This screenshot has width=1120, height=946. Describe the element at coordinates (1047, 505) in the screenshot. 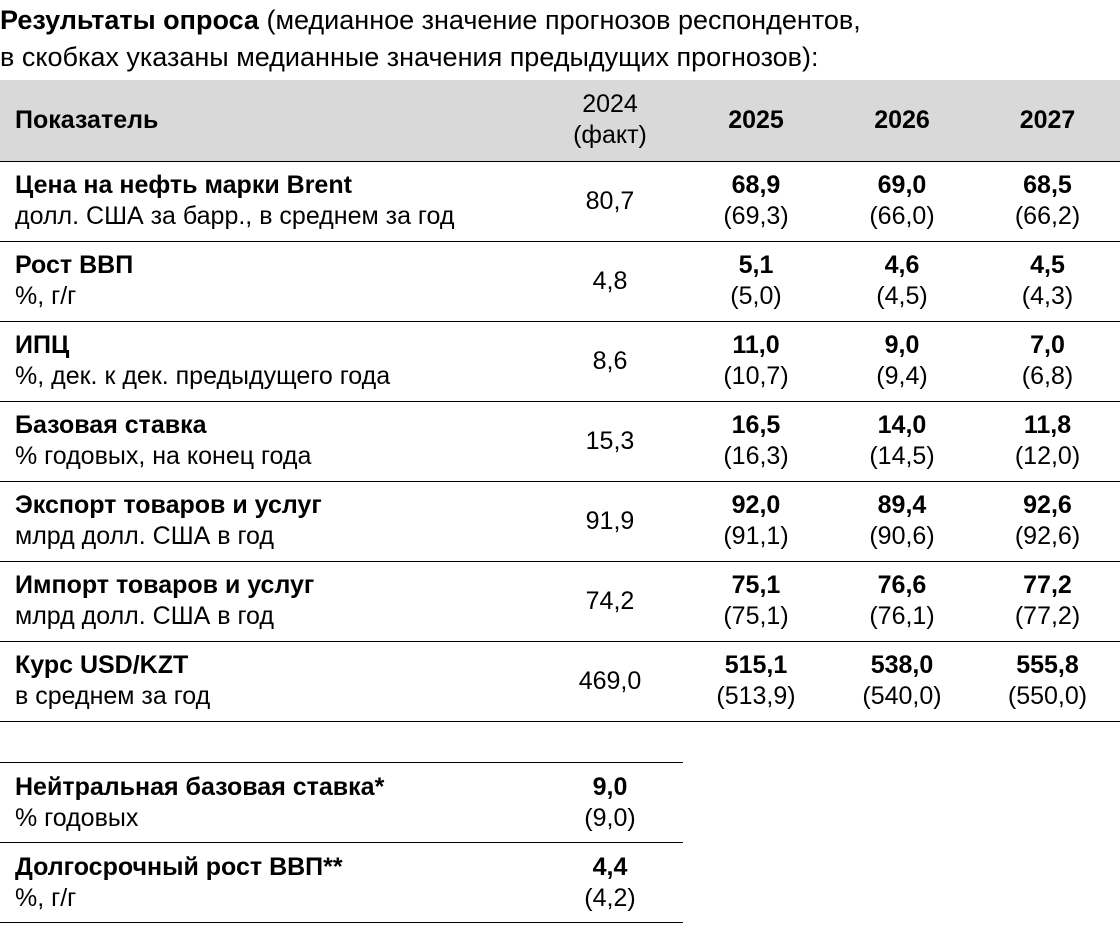

I see `forecast-value: 92,6` at that location.